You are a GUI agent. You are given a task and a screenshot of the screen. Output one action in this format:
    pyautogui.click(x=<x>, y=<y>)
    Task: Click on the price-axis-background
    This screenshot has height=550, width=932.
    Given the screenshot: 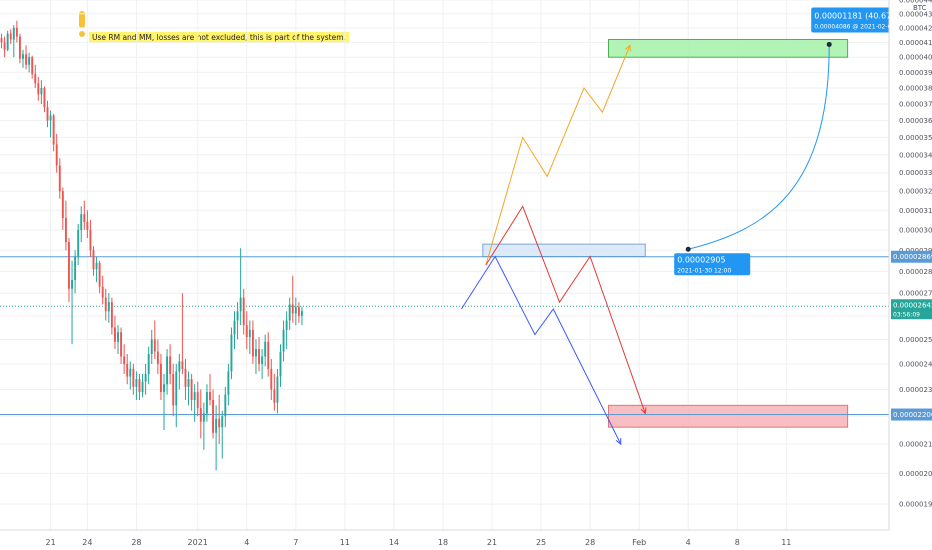 What is the action you would take?
    pyautogui.click(x=910, y=275)
    